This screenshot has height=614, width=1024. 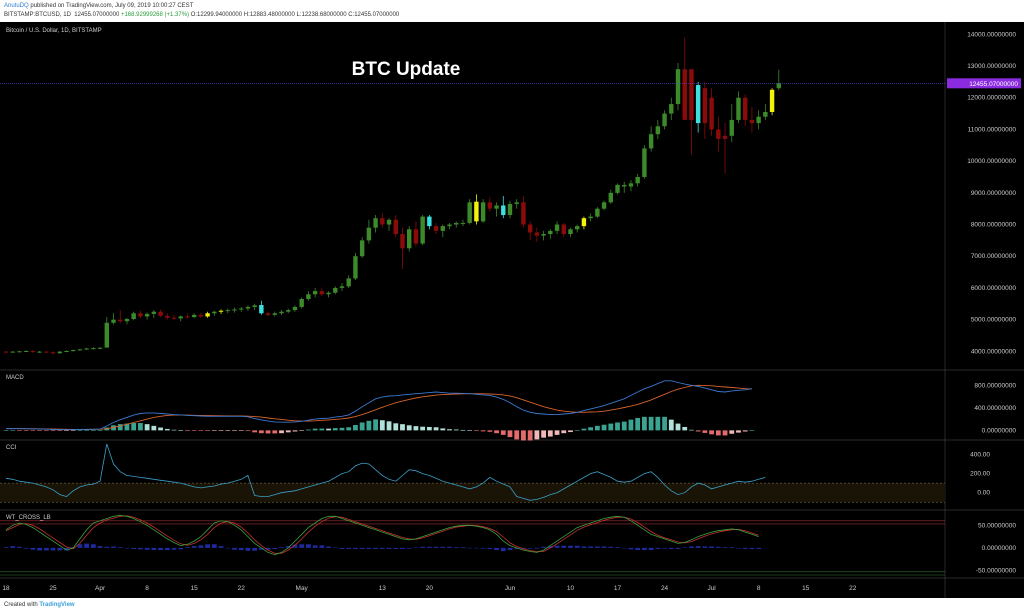 I want to click on time-tick-label: 25, so click(x=53, y=588).